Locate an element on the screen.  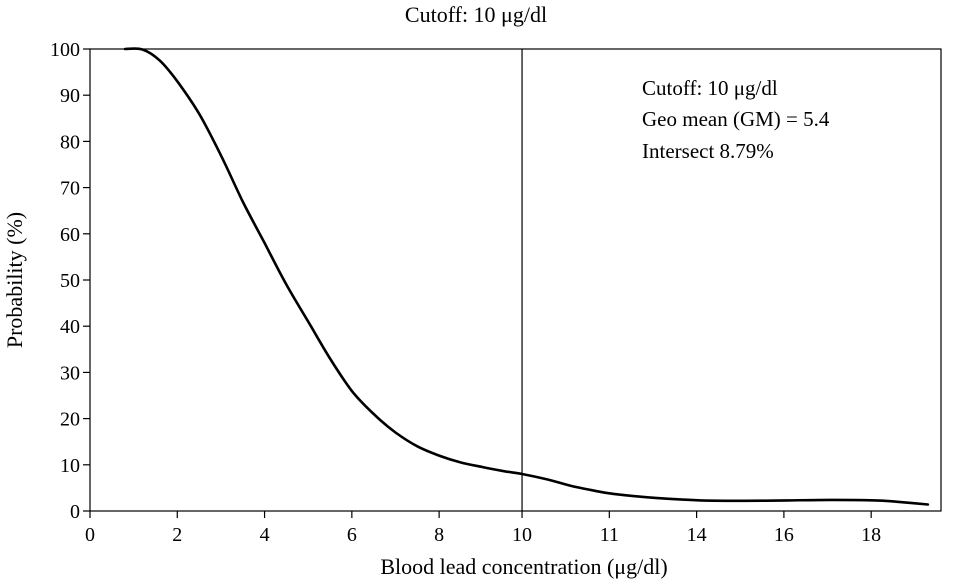
x-tick-label: 4 is located at coordinates (265, 535).